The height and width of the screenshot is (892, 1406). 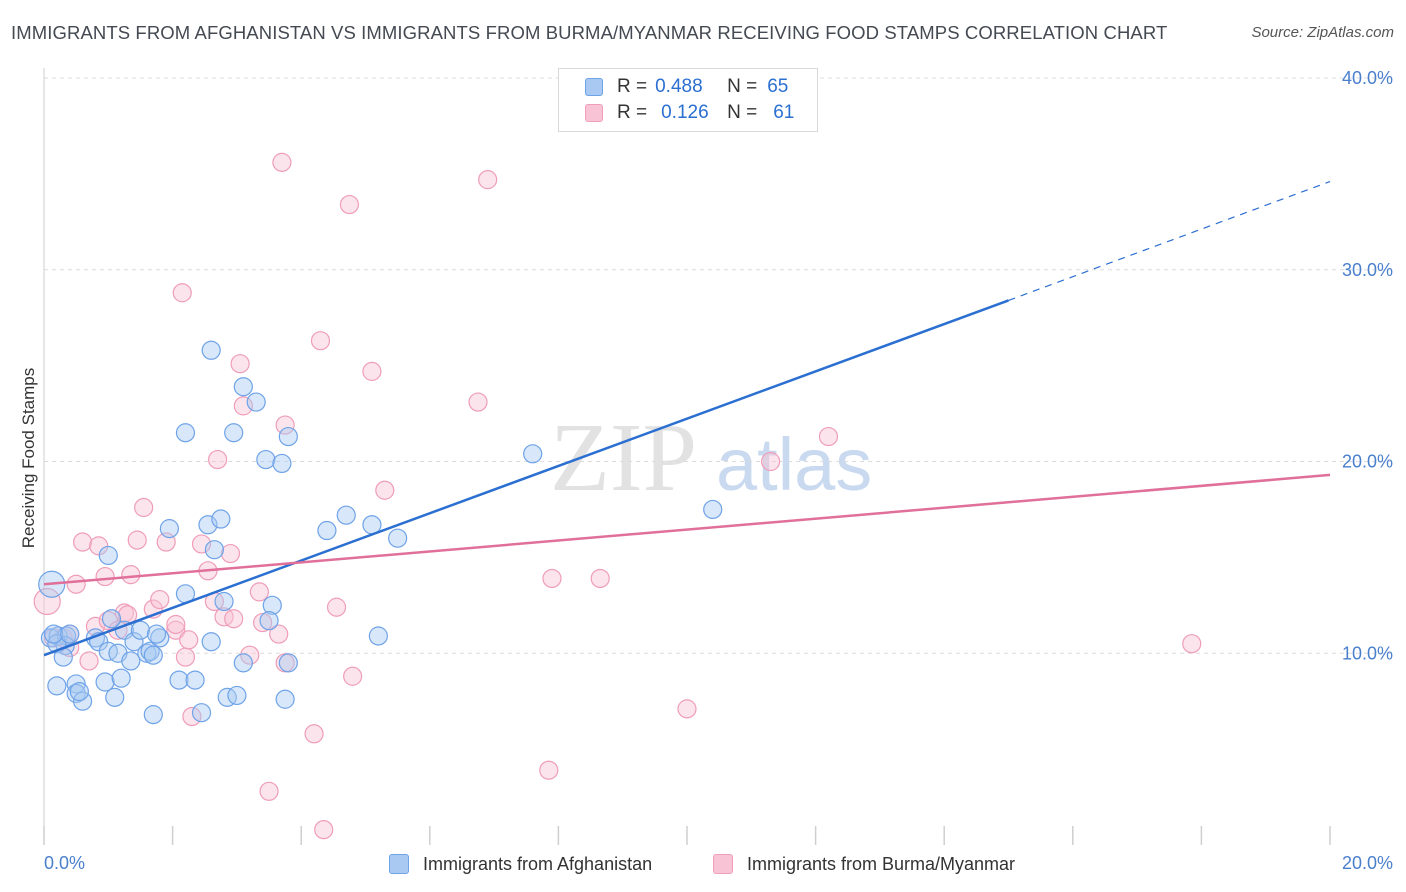 I want to click on y-tick-label: 40.0%, so click(x=1367, y=78).